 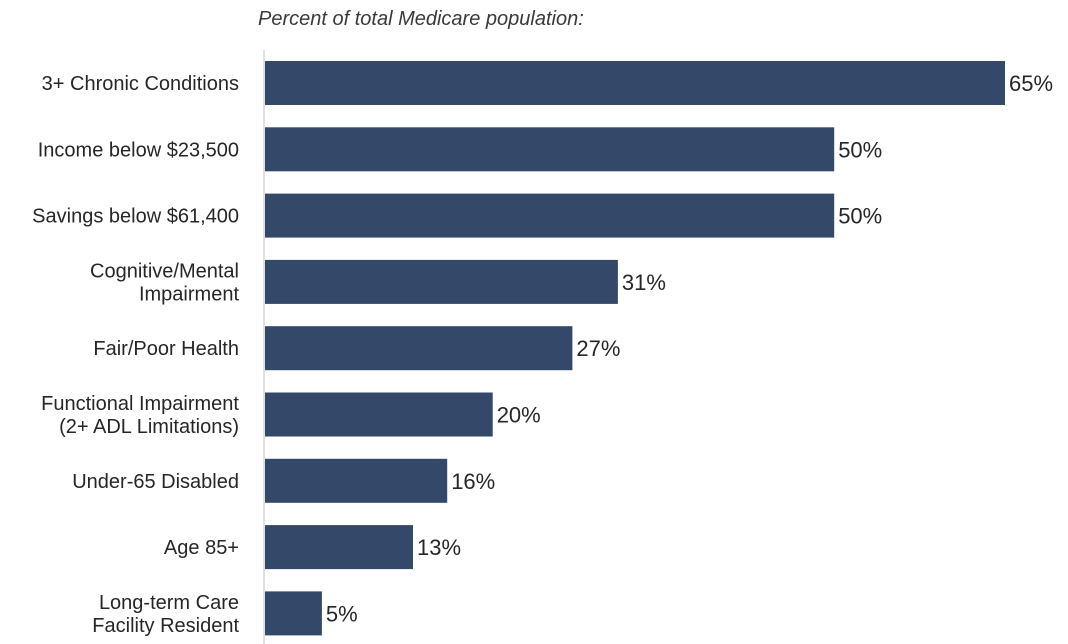 I want to click on category-label-8-line-1: Facility Resident, so click(x=165, y=626).